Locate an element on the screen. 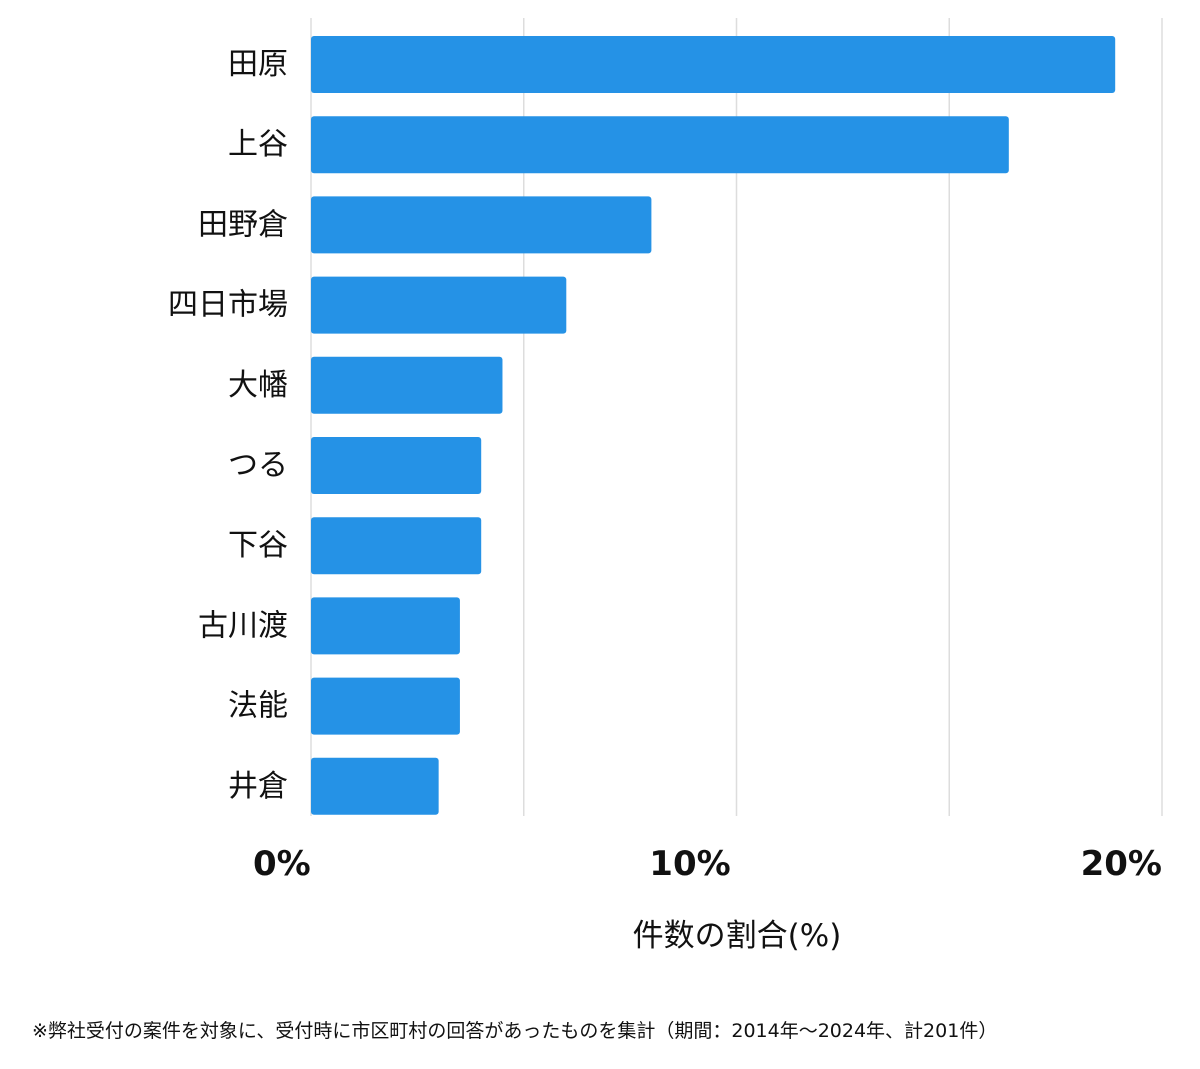 Image resolution: width=1200 pixels, height=1069 pixels. category-label: 四日市場 is located at coordinates (228, 305).